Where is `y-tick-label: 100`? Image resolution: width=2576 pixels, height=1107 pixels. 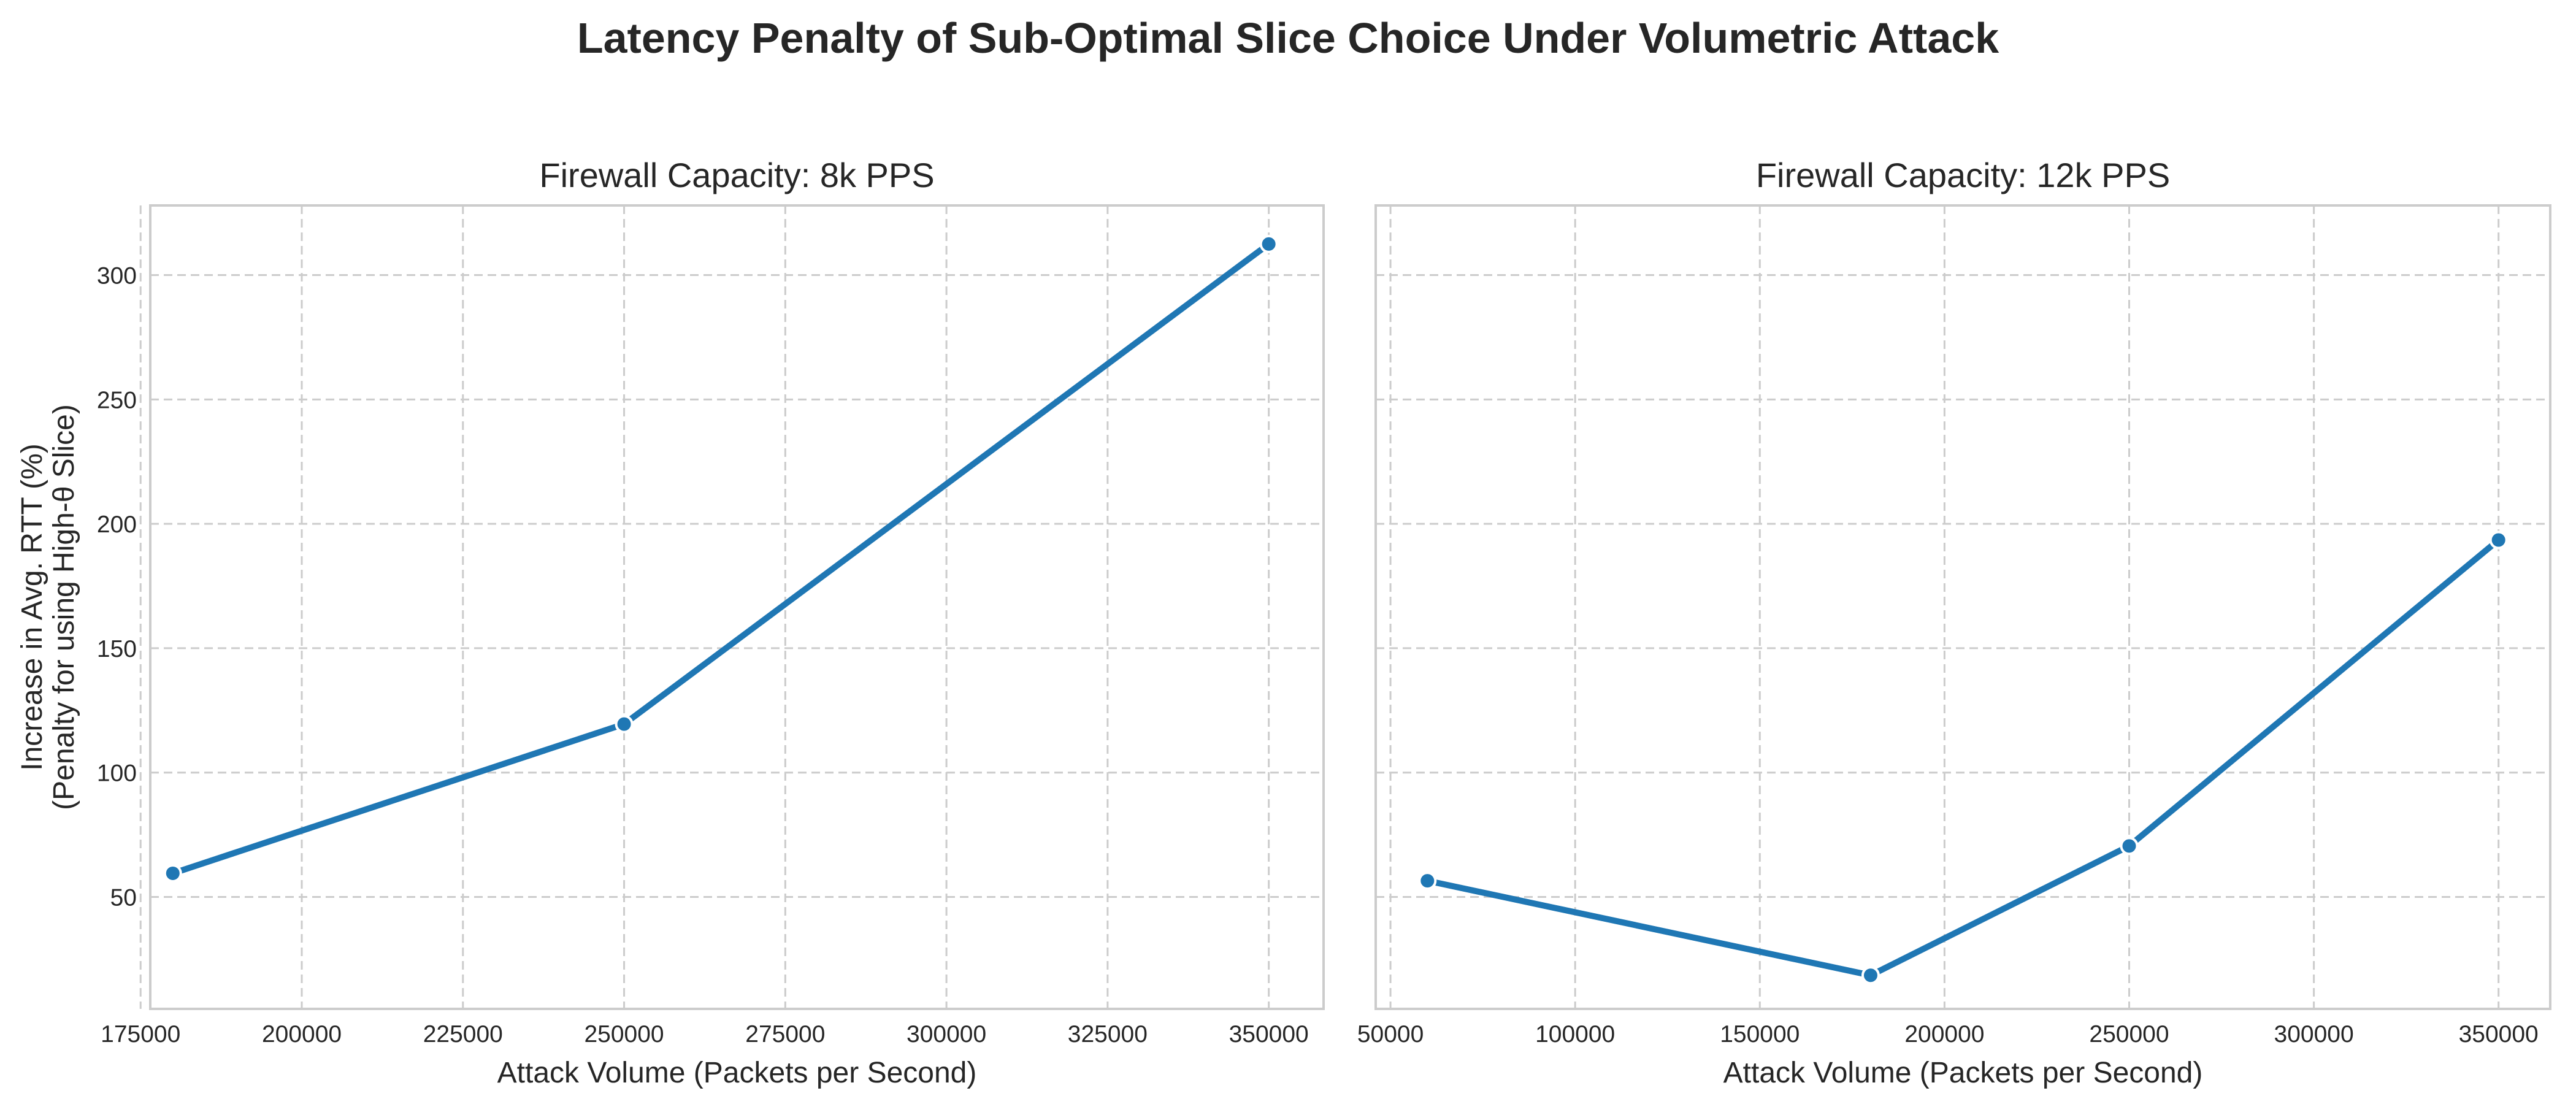 y-tick-label: 100 is located at coordinates (117, 773).